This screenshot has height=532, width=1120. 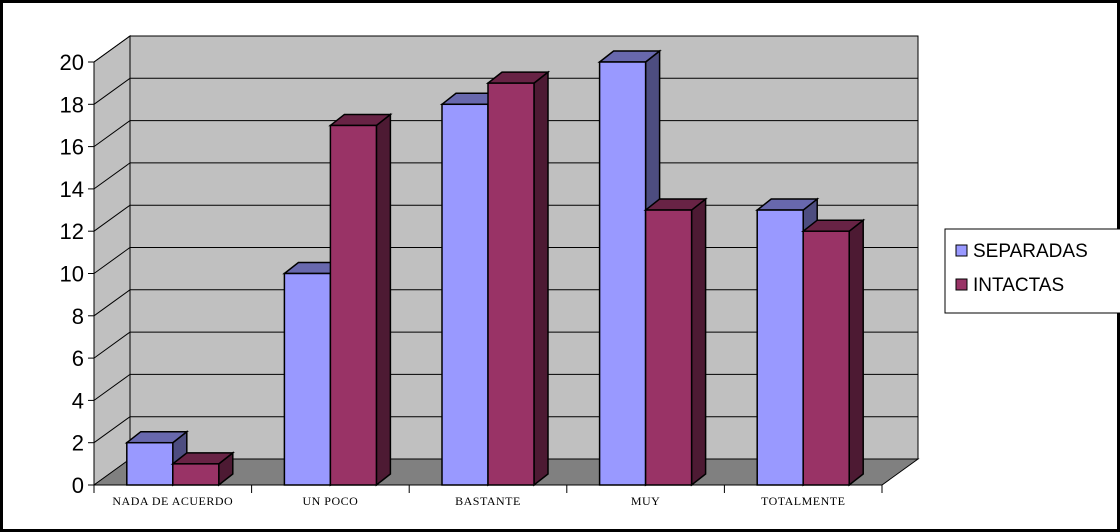 What do you see at coordinates (1030, 251) in the screenshot?
I see `legend-label: SEPARADAS` at bounding box center [1030, 251].